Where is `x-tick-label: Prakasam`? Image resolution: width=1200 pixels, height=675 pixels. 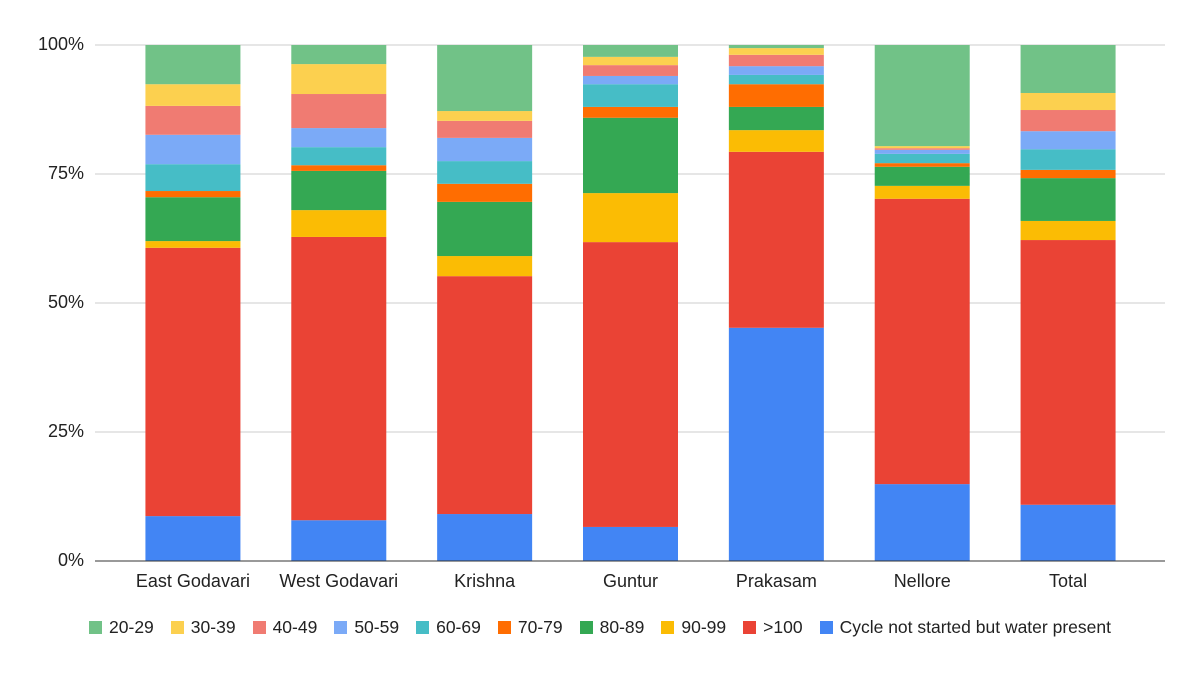
x-tick-label: Prakasam is located at coordinates (776, 581).